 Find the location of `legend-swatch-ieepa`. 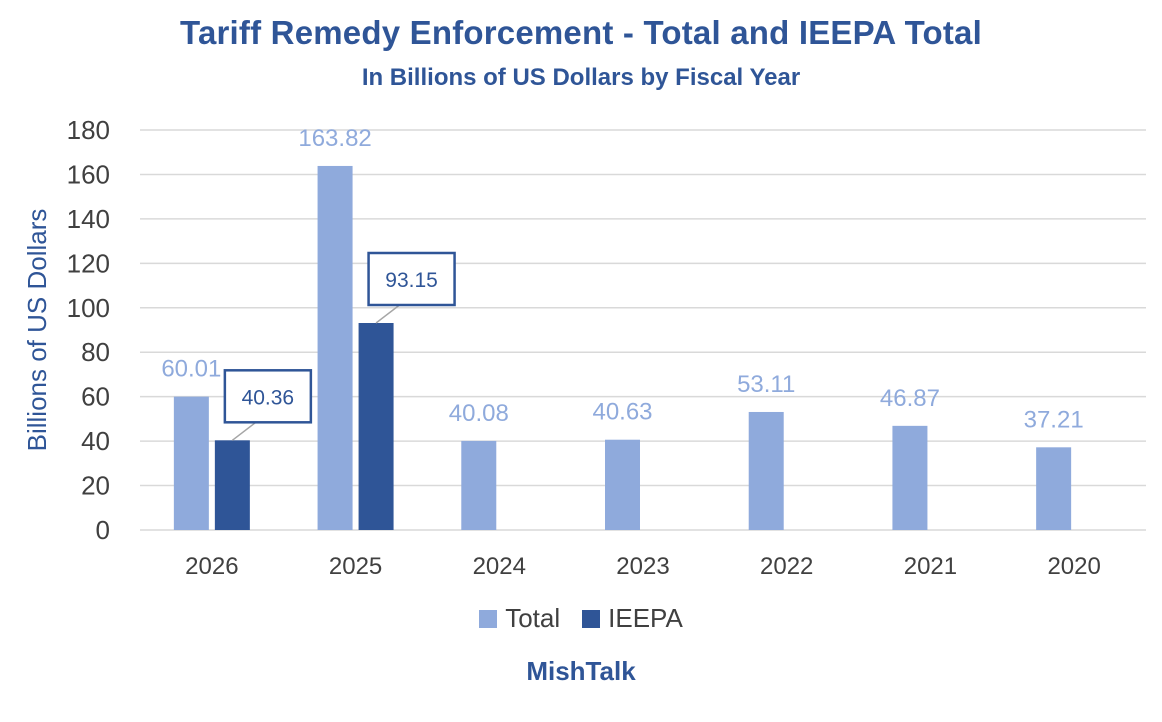

legend-swatch-ieepa is located at coordinates (591, 618).